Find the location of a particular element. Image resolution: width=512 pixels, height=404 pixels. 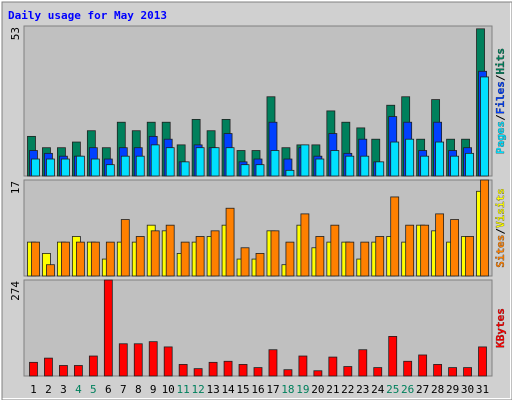

x-tick-label: 18 is located at coordinates (287, 389).